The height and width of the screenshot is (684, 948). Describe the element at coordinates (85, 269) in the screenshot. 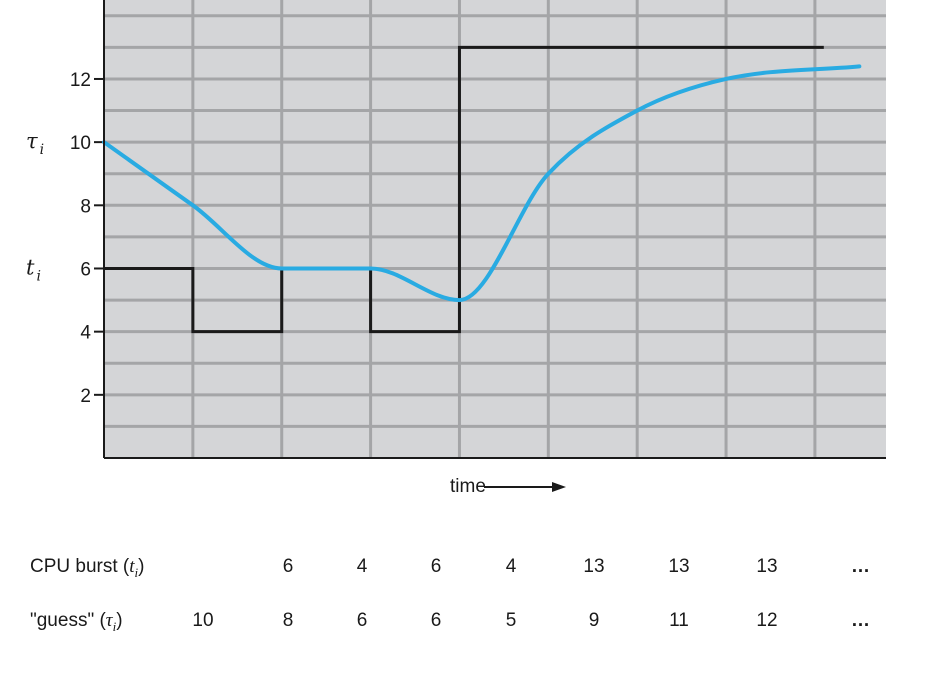

I see `y-tick-label: 6` at that location.